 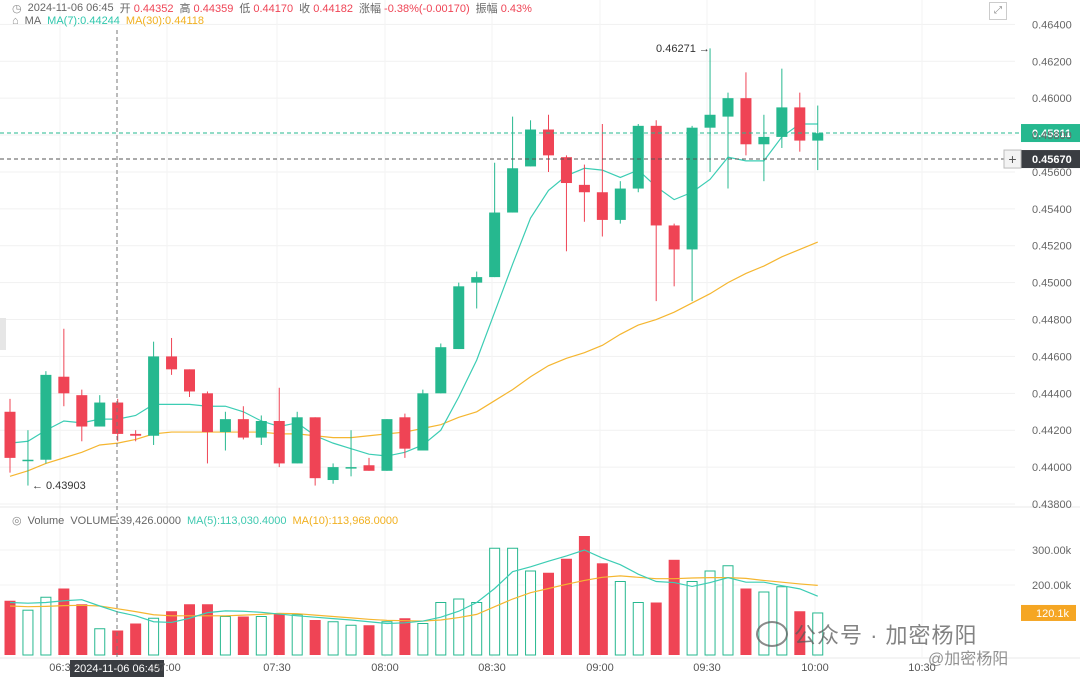 What do you see at coordinates (922, 668) in the screenshot?
I see `x-tick-label: 10:30` at bounding box center [922, 668].